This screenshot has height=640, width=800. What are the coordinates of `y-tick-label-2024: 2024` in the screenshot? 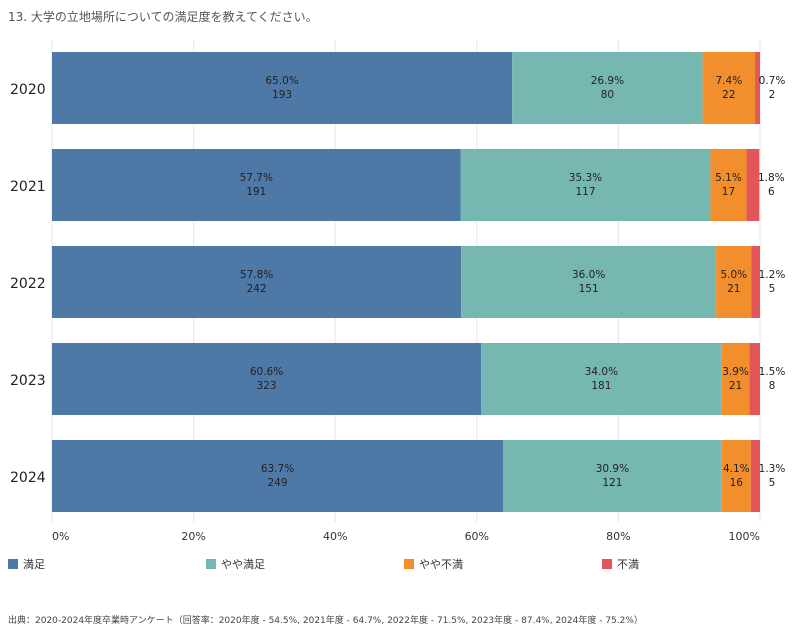 It's located at (28, 478).